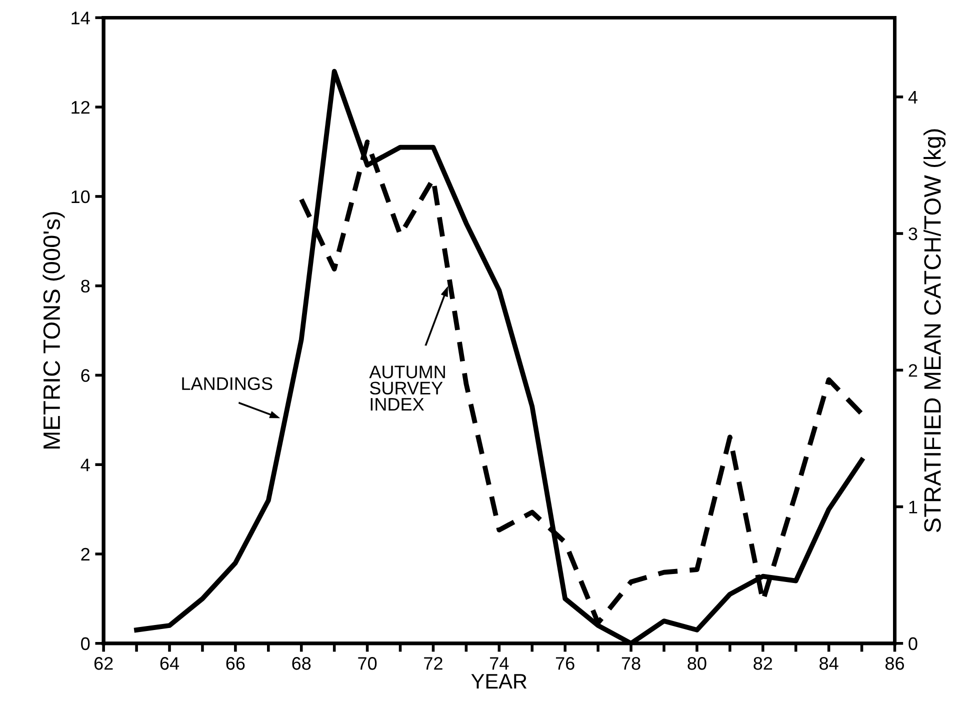  I want to click on y-tick-label: 4, so click(85, 465).